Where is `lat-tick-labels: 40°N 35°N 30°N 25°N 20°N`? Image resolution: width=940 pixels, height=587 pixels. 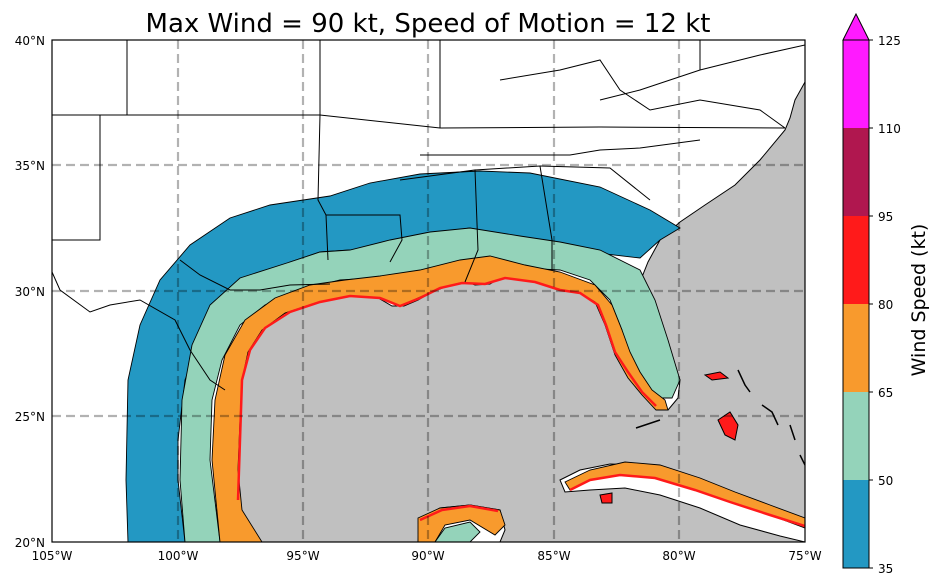
lat-tick-labels: 40°N 35°N 30°N 25°N 20°N is located at coordinates (30, 292).